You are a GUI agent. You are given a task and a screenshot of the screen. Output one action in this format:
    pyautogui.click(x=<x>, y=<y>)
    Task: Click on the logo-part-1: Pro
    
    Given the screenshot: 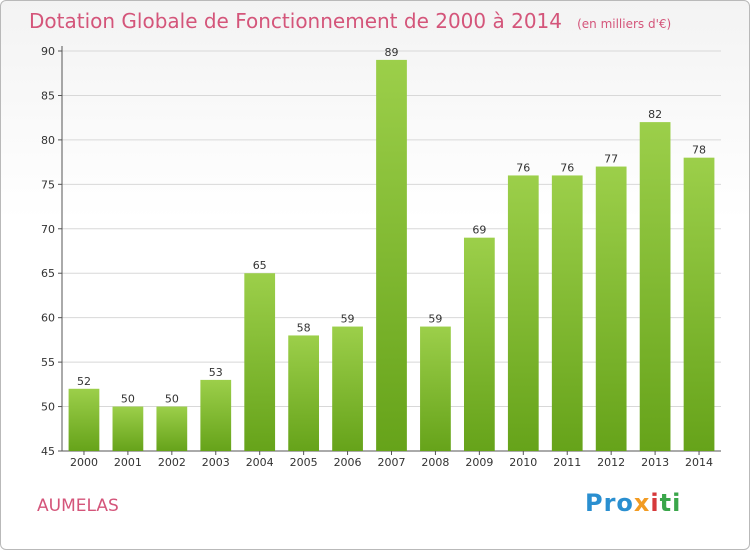 What is the action you would take?
    pyautogui.click(x=609, y=503)
    